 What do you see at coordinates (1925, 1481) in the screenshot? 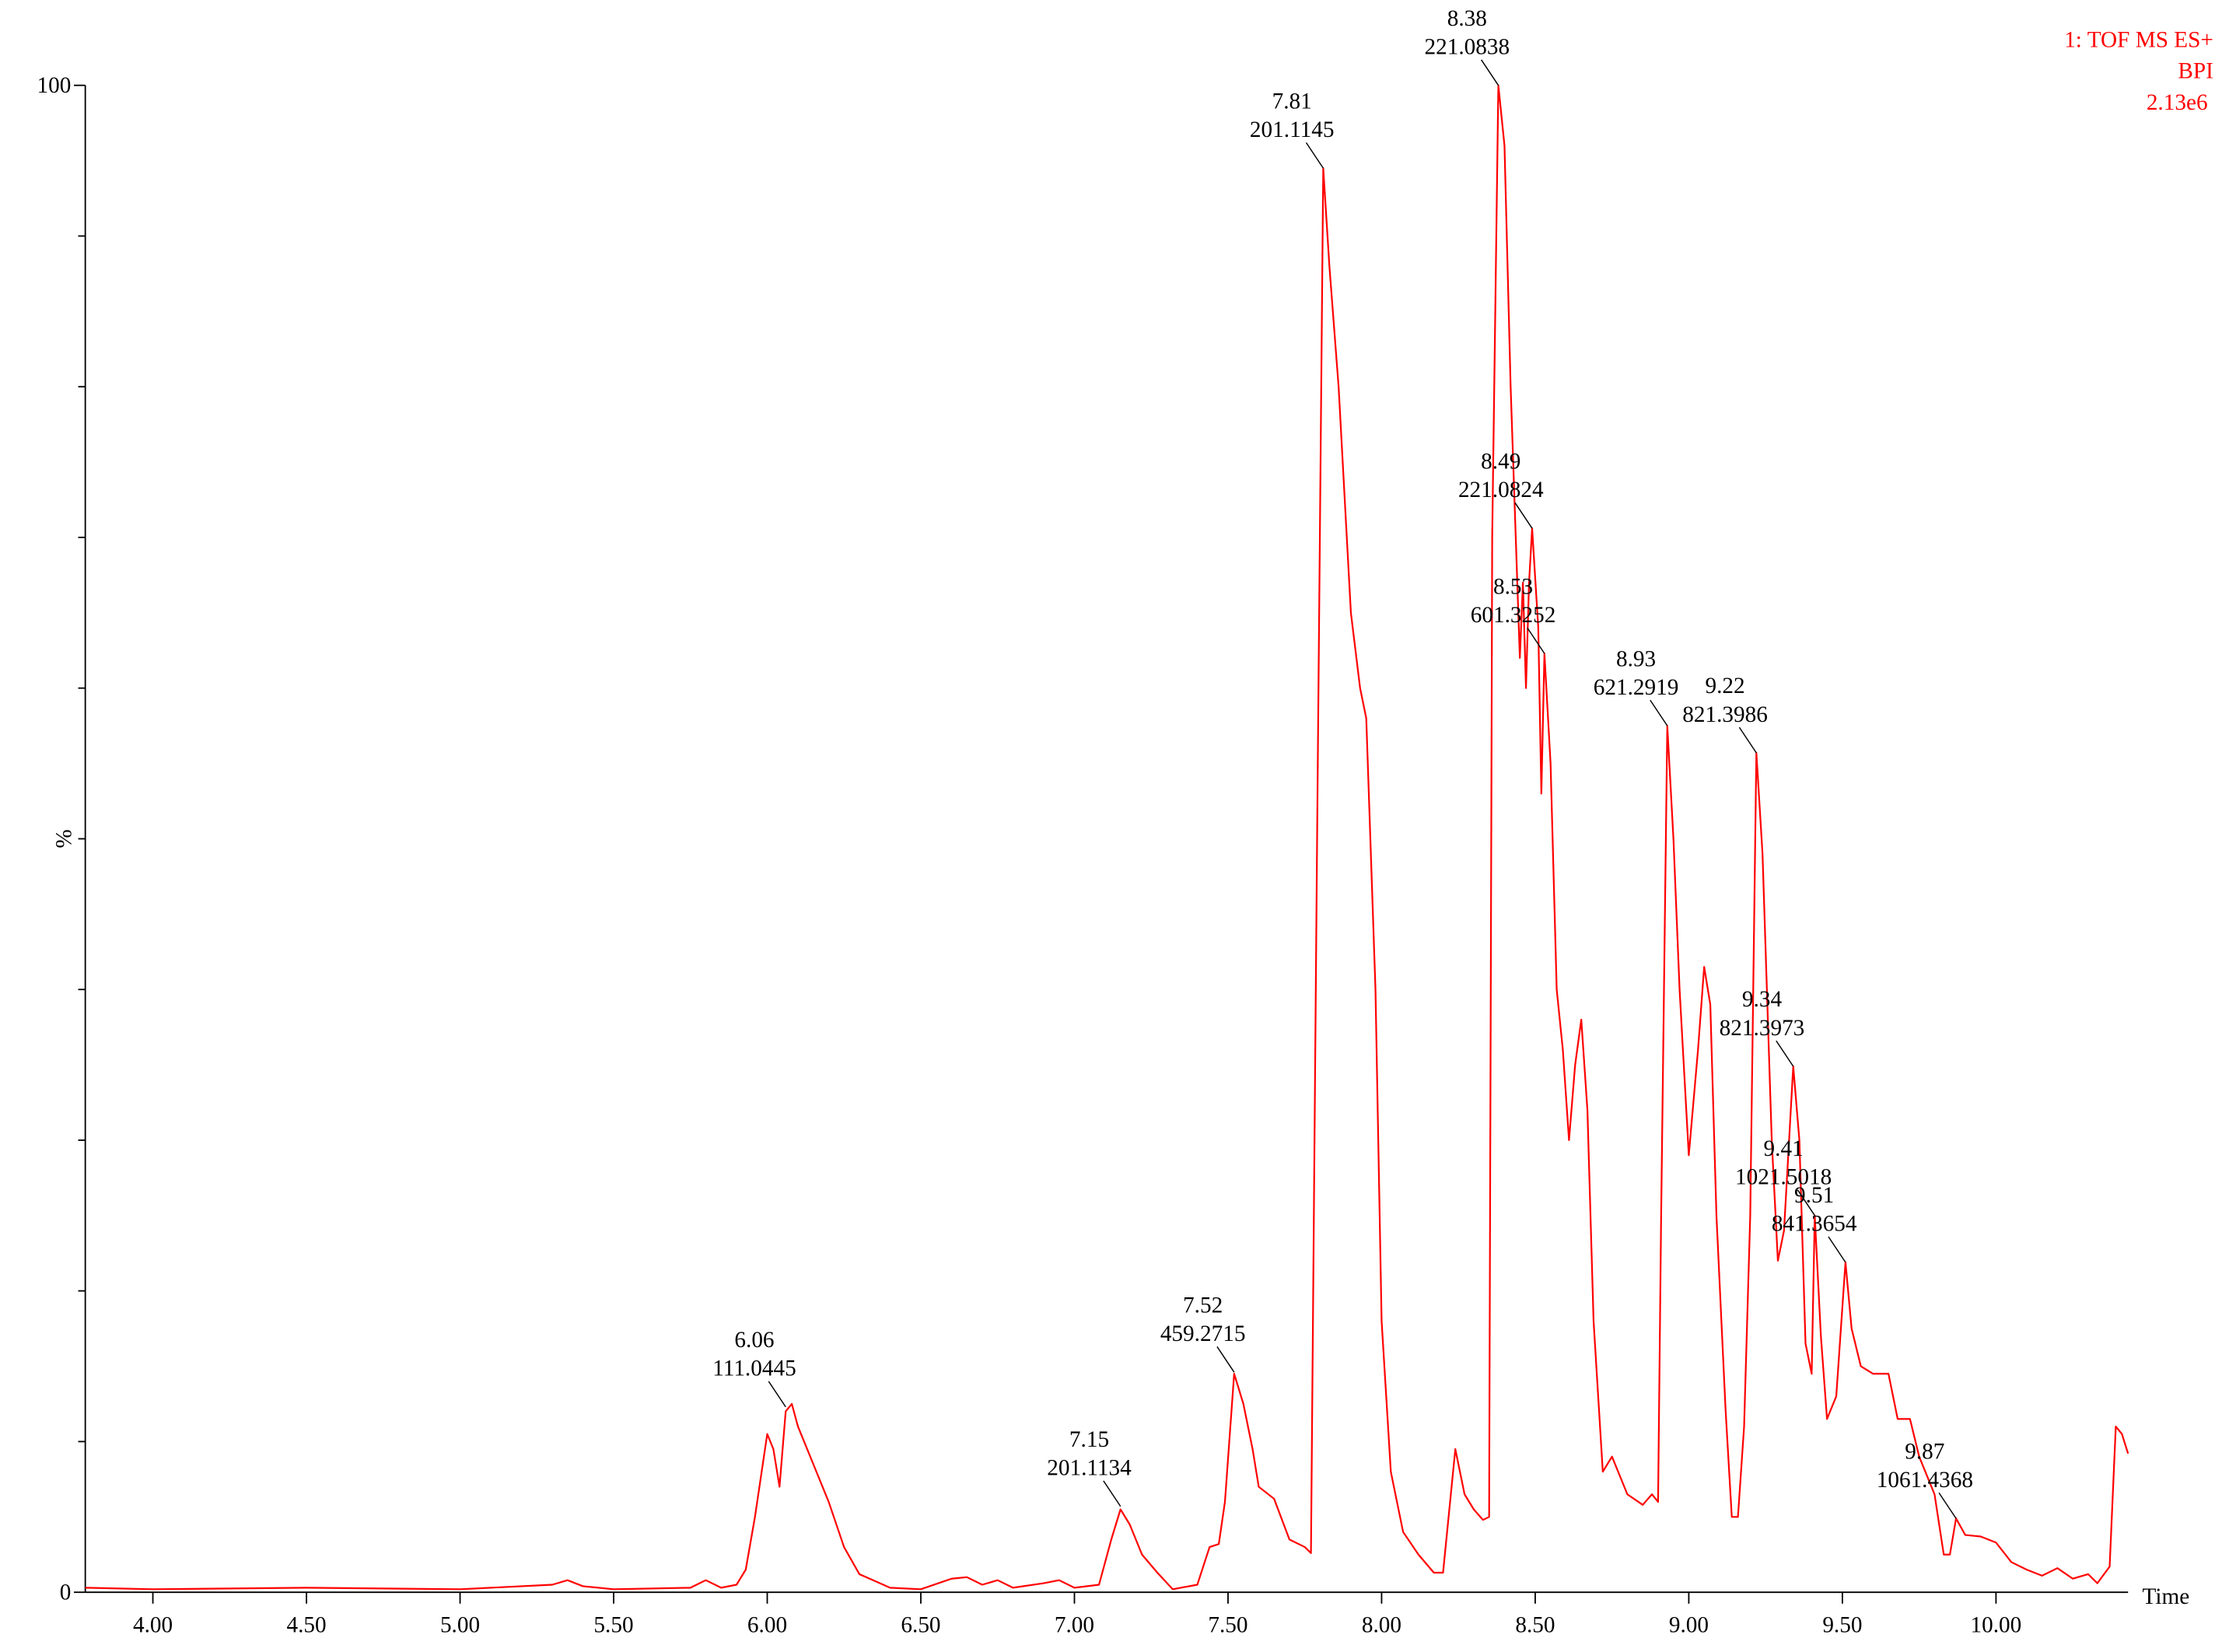
I see `peak-mz: 1061.4368` at bounding box center [1925, 1481].